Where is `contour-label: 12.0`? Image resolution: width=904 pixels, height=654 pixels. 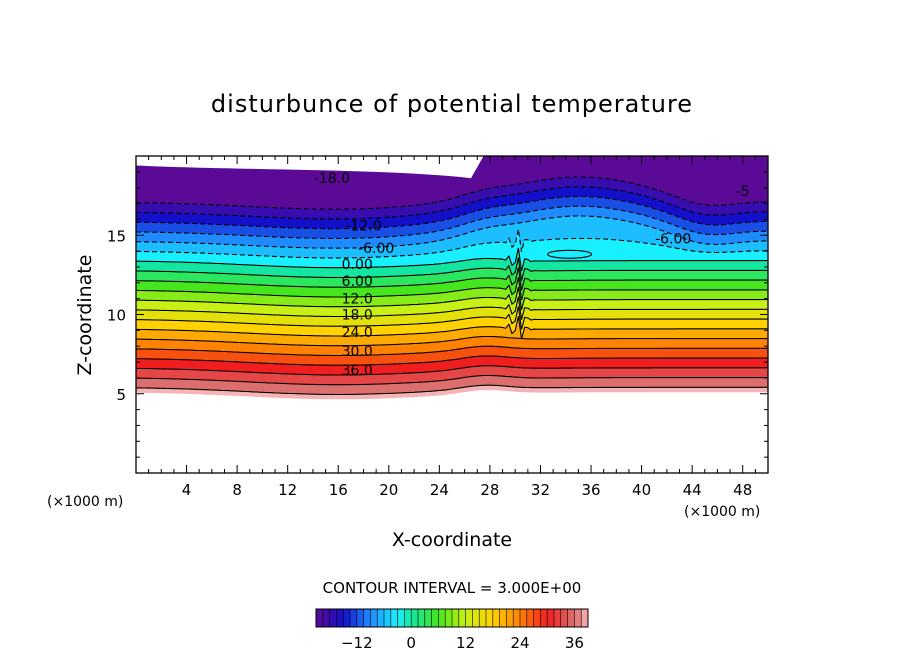
contour-label: 12.0 is located at coordinates (357, 300).